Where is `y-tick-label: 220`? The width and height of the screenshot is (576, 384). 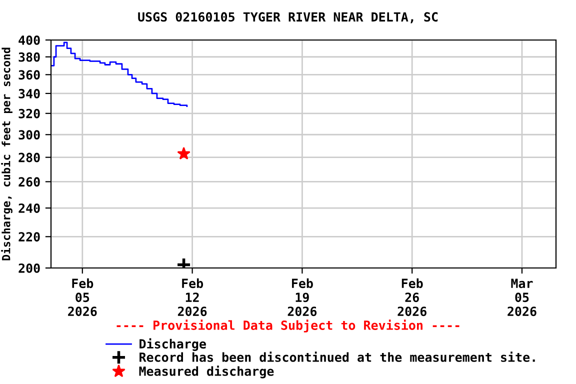 y-tick-label: 220 is located at coordinates (29, 237).